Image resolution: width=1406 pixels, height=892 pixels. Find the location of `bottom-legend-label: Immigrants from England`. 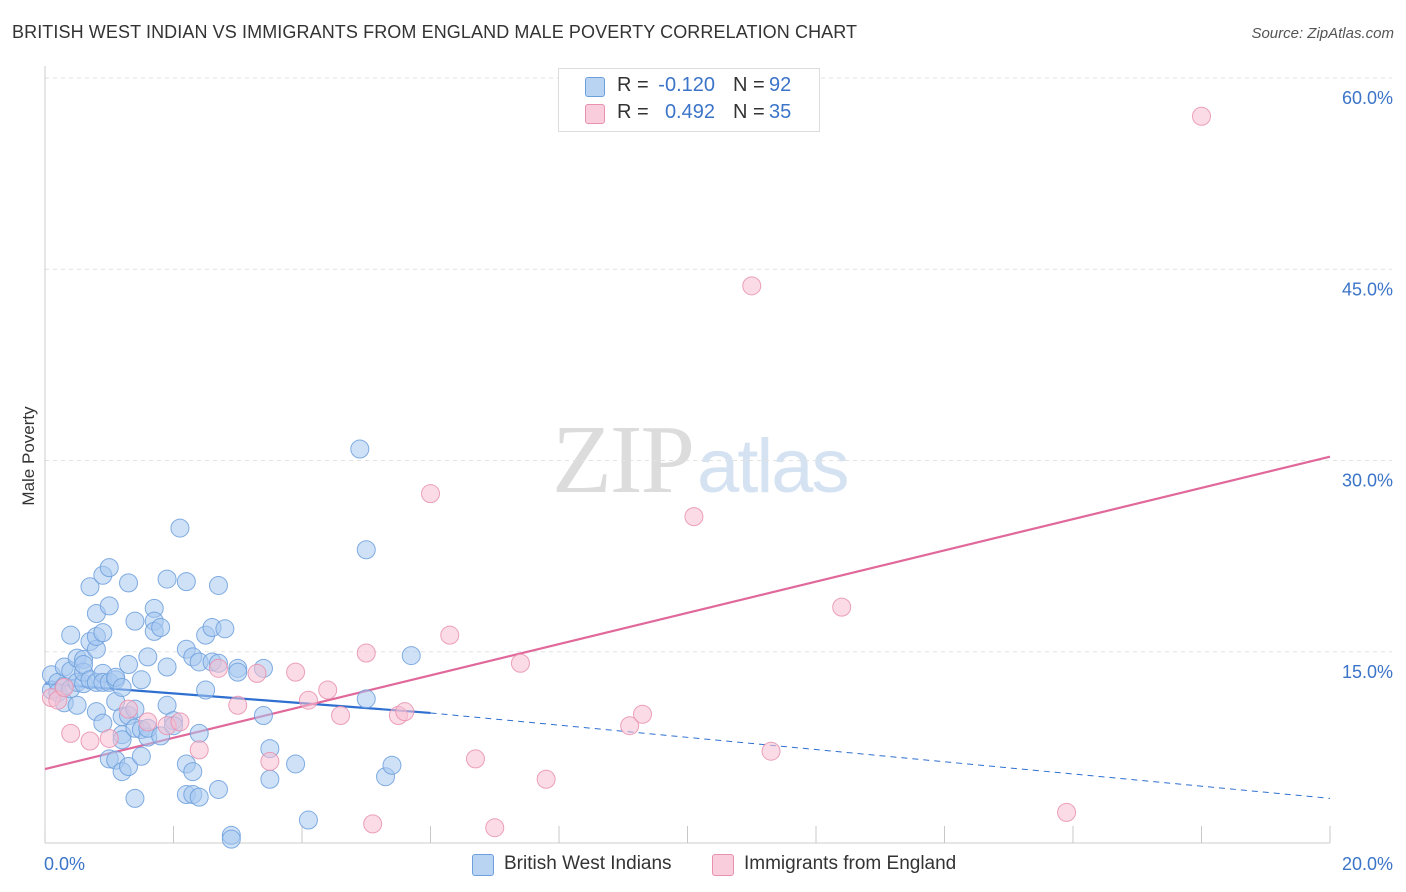

bottom-legend-label: Immigrants from England is located at coordinates (850, 863).